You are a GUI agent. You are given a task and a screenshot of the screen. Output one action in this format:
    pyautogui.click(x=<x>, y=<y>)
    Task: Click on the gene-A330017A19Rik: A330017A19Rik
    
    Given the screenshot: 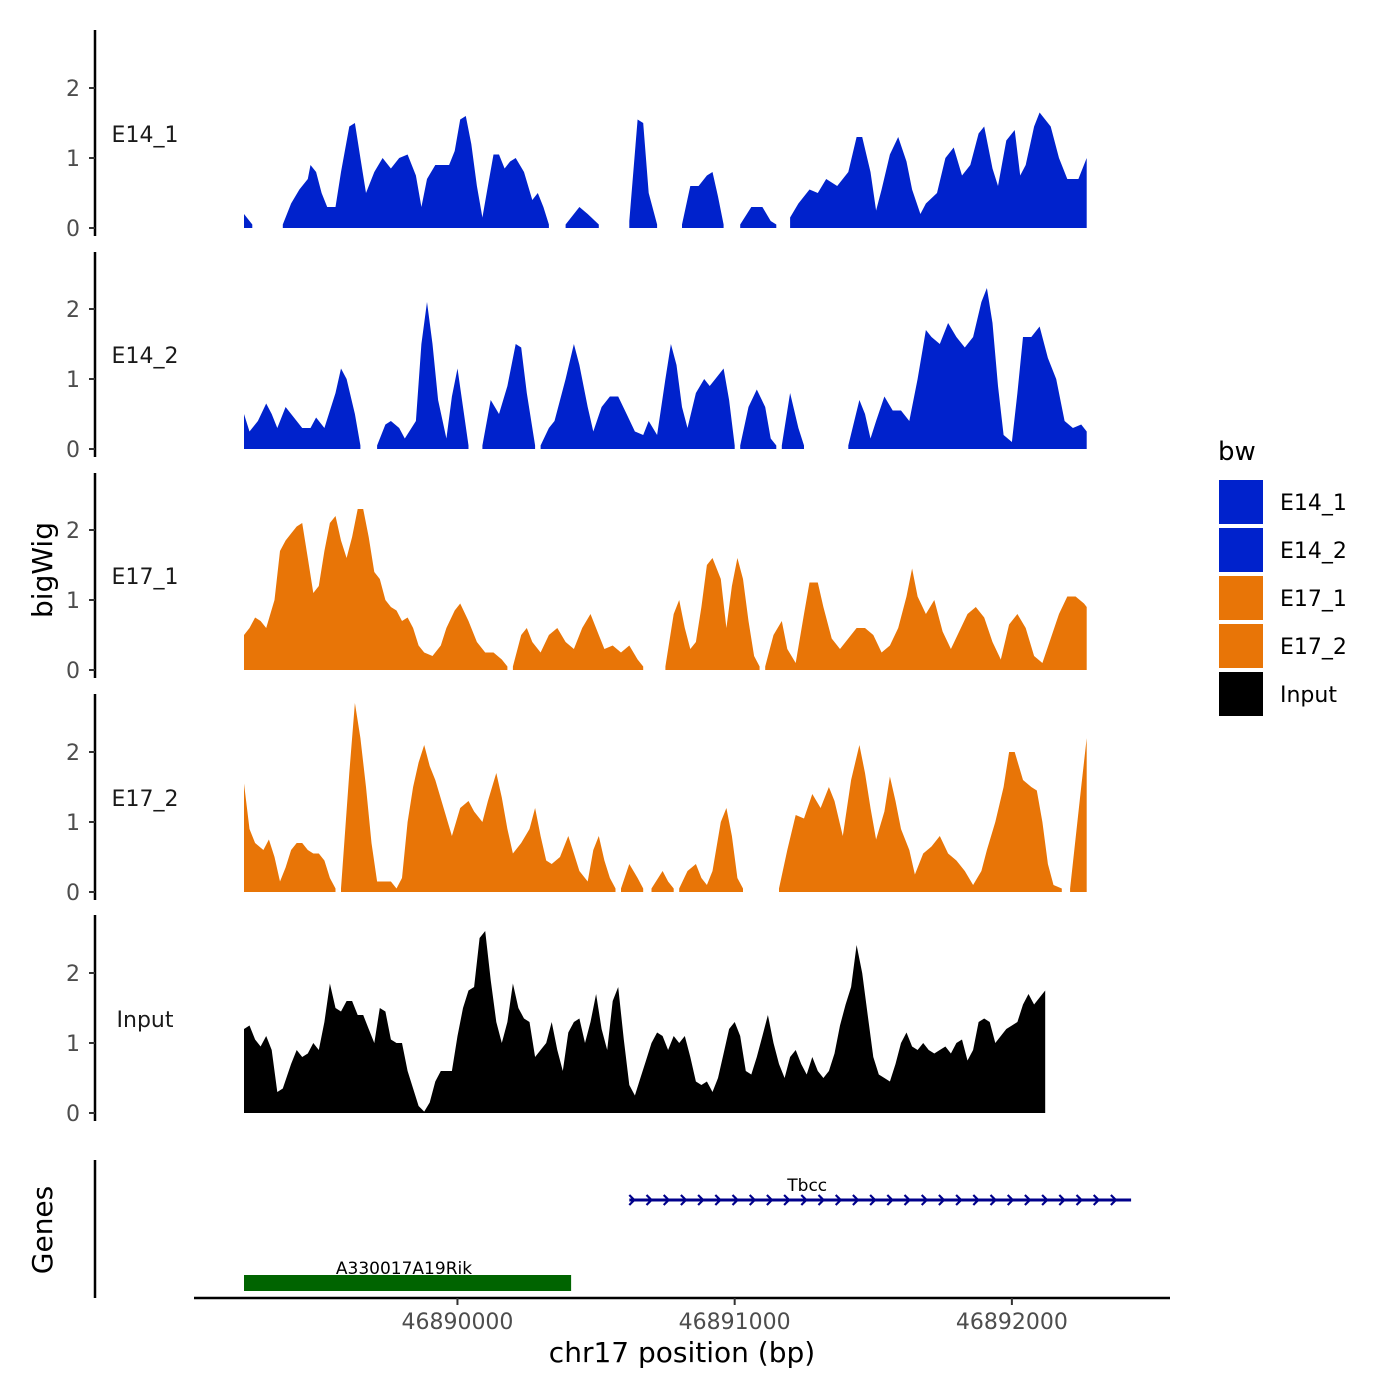 What is the action you would take?
    pyautogui.click(x=408, y=1275)
    